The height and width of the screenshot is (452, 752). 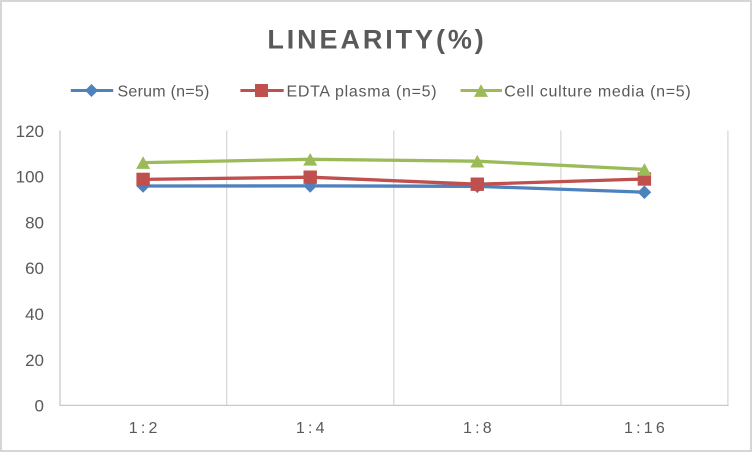 I want to click on svg-text: Cell culture media (n=5), so click(x=597, y=91).